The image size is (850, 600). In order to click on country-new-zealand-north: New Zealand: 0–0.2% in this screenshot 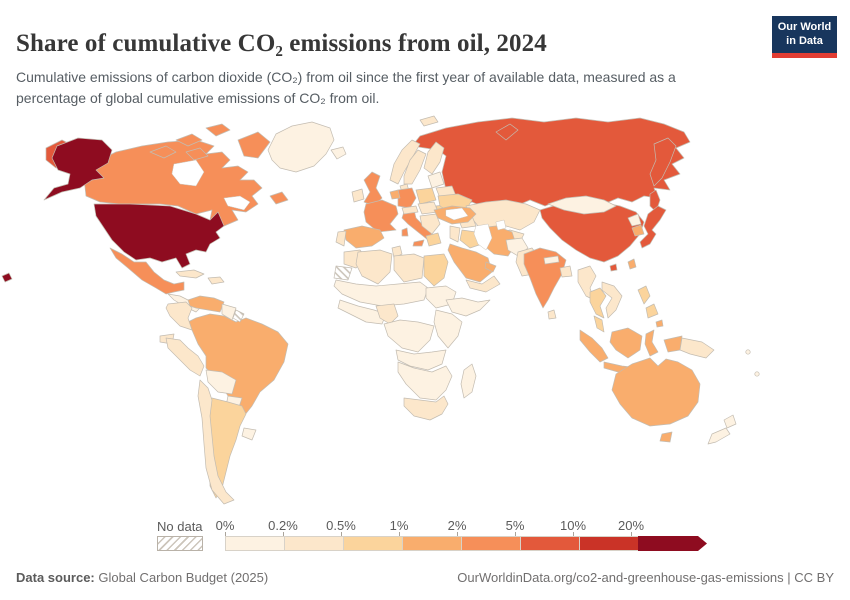, I will do `click(730, 421)`.